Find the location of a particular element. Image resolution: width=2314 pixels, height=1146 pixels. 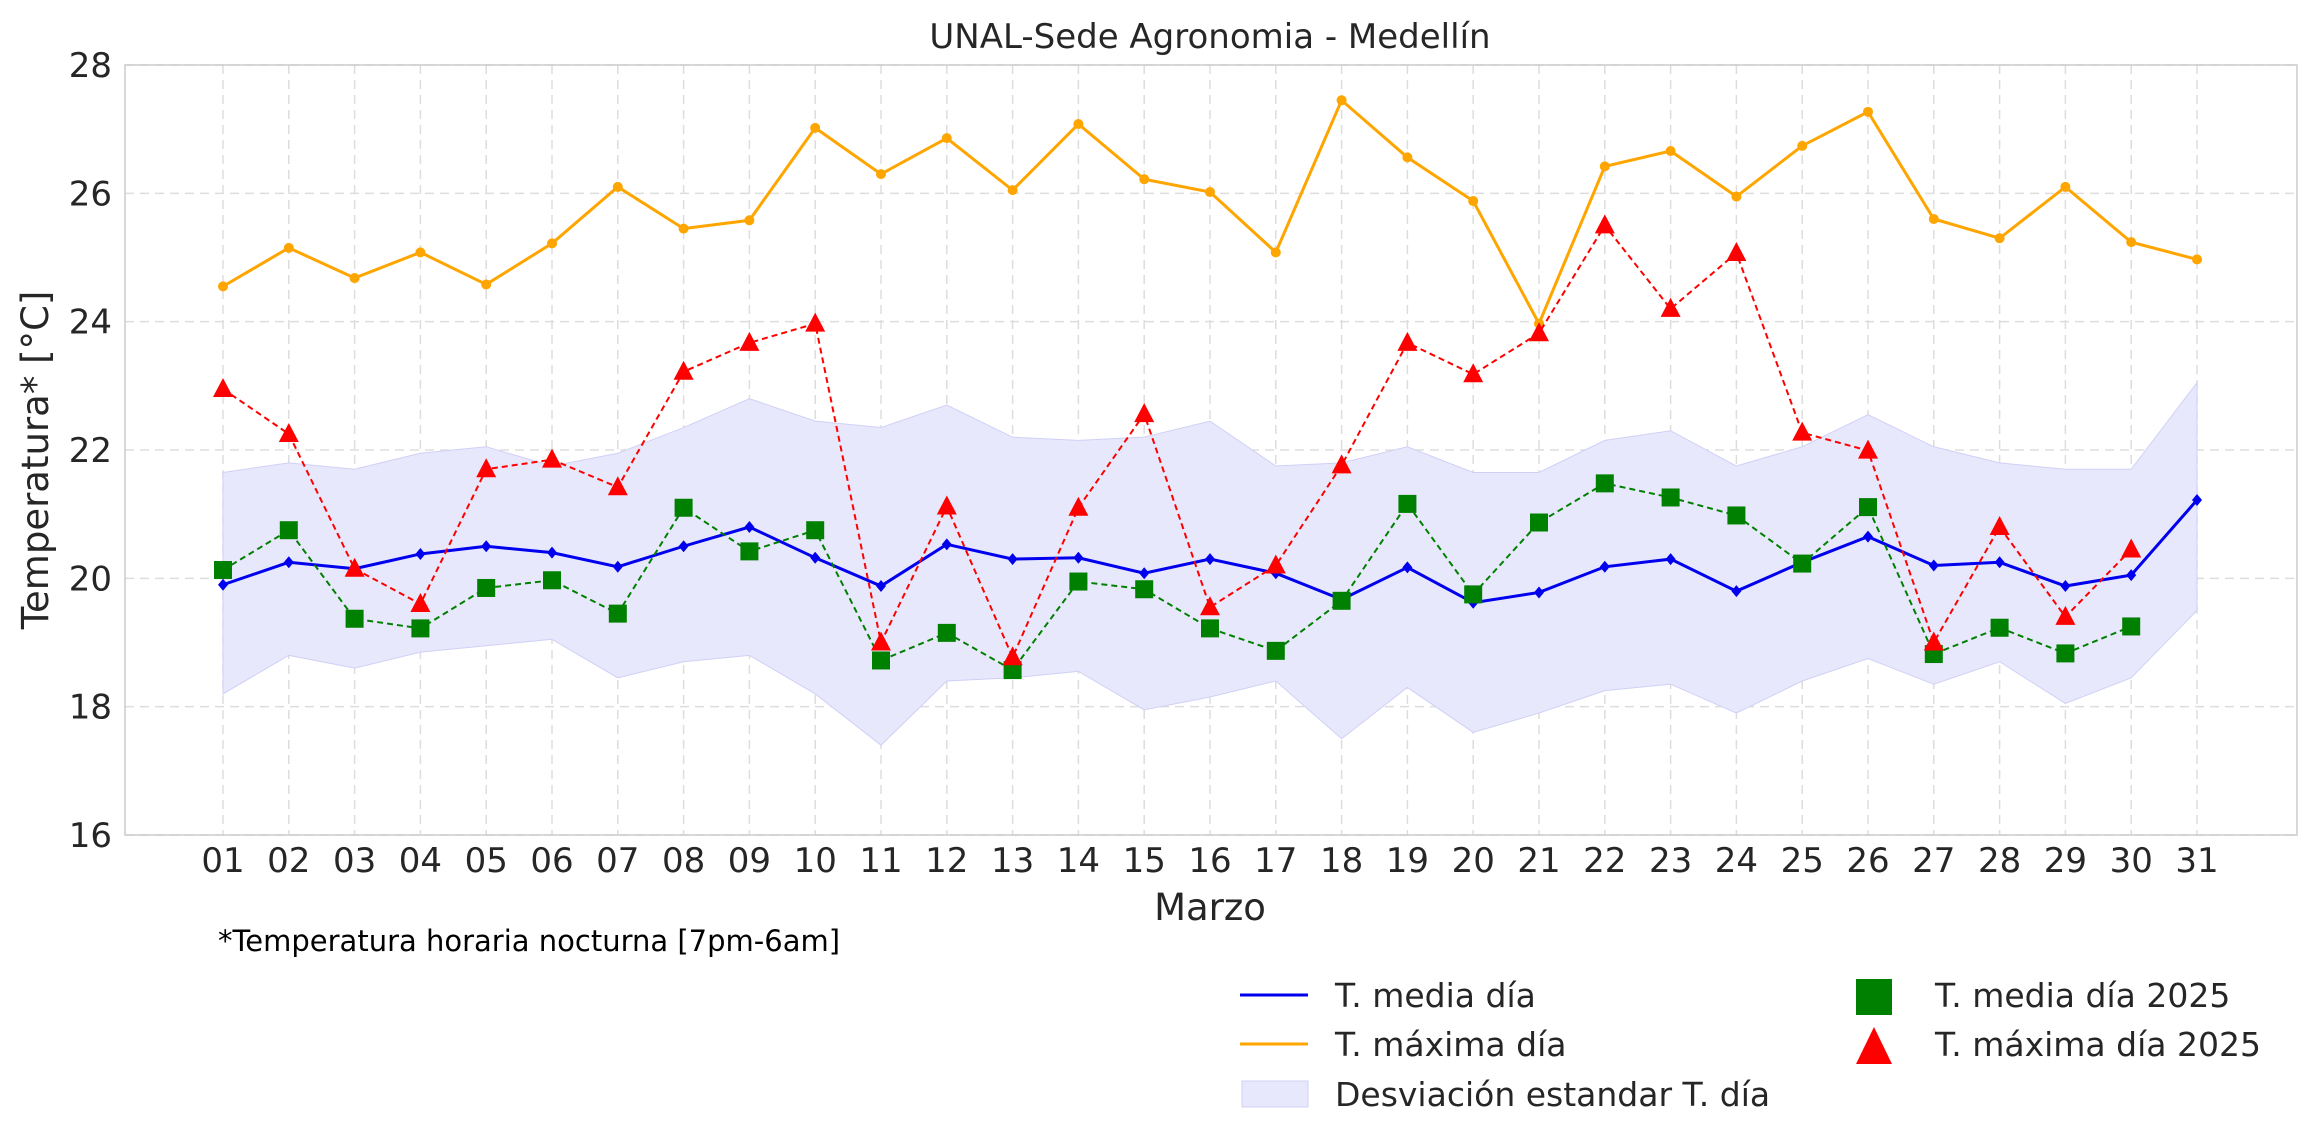

legend-swatch-band is located at coordinates (1275, 1094).